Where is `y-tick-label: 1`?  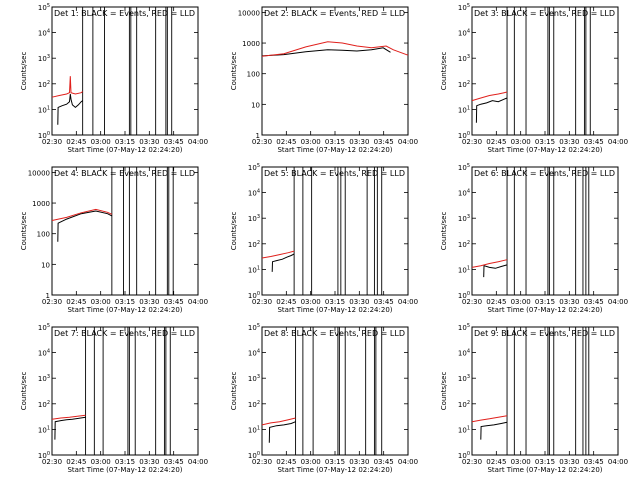 y-tick-label: 1 is located at coordinates (48, 296).